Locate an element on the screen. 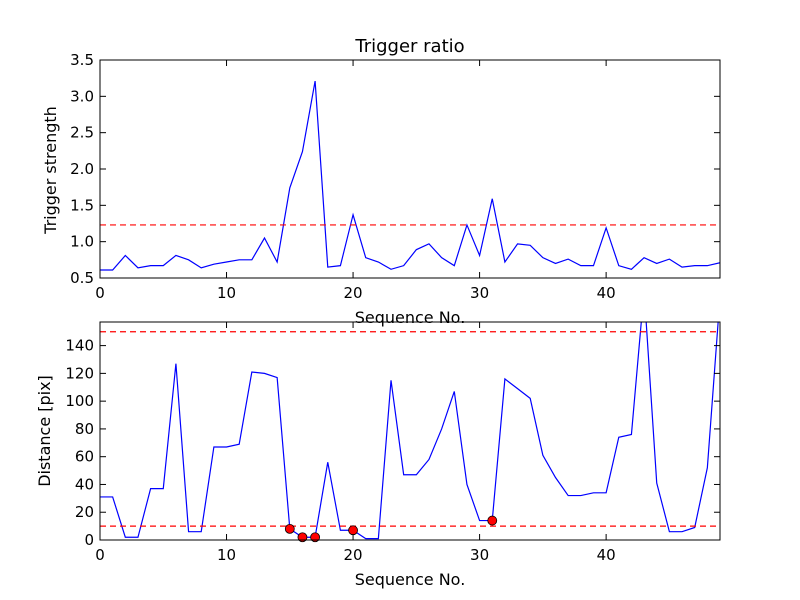  y-tick-label: 2.0 is located at coordinates (82, 169).